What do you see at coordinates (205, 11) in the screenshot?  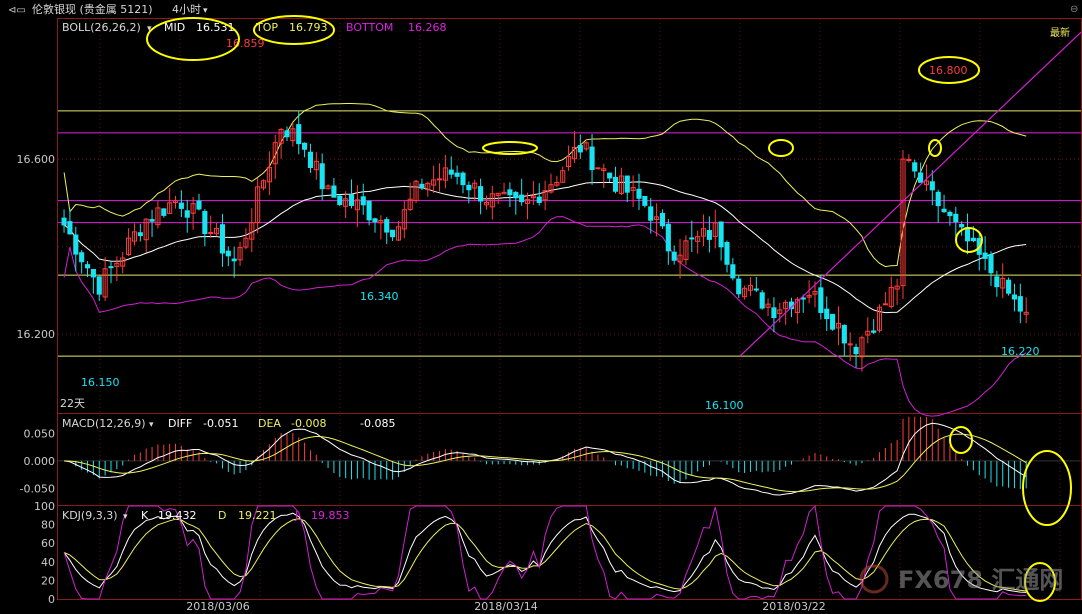 I see `chevron-down-icon: ▾` at bounding box center [205, 11].